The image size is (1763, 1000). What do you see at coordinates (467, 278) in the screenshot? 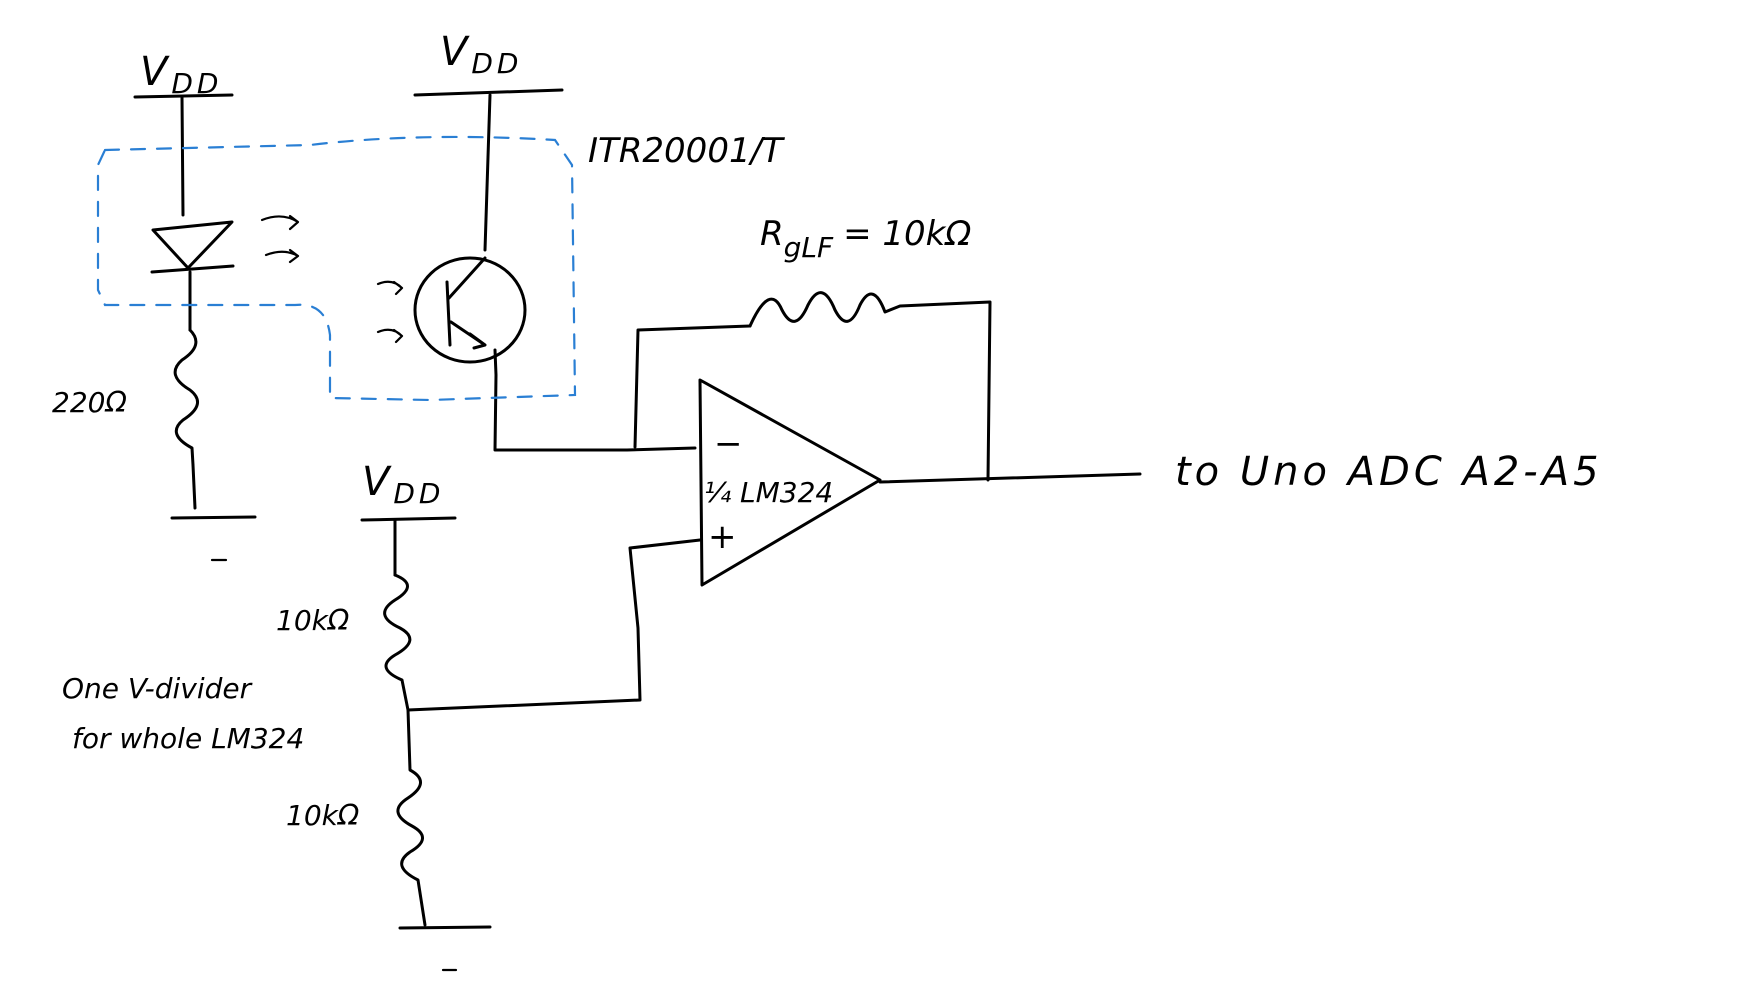
I see `phototransistor-collector-lead` at bounding box center [467, 278].